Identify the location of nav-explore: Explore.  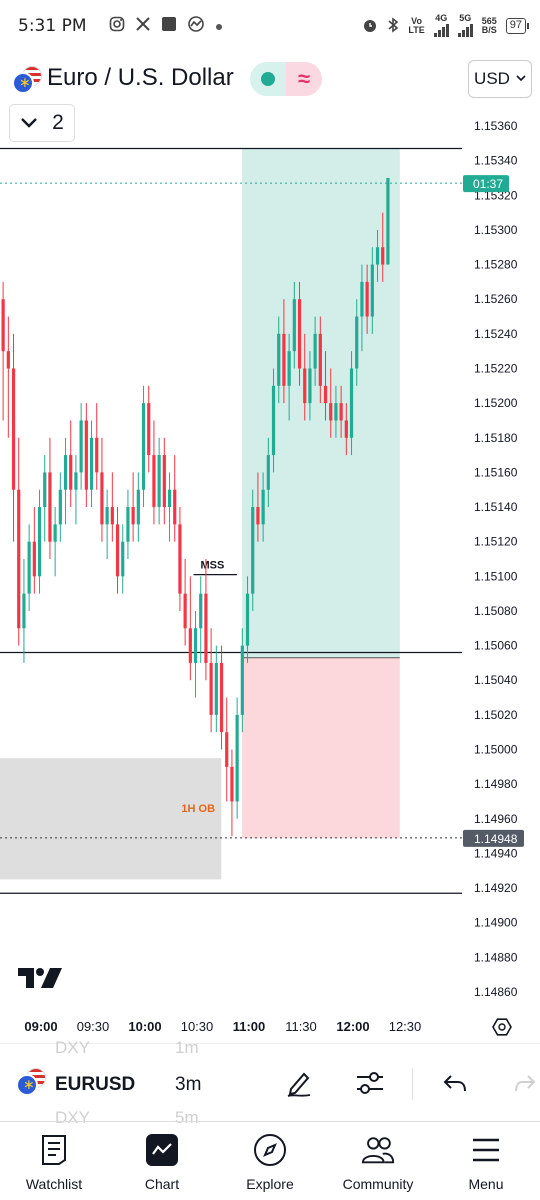
(270, 1161).